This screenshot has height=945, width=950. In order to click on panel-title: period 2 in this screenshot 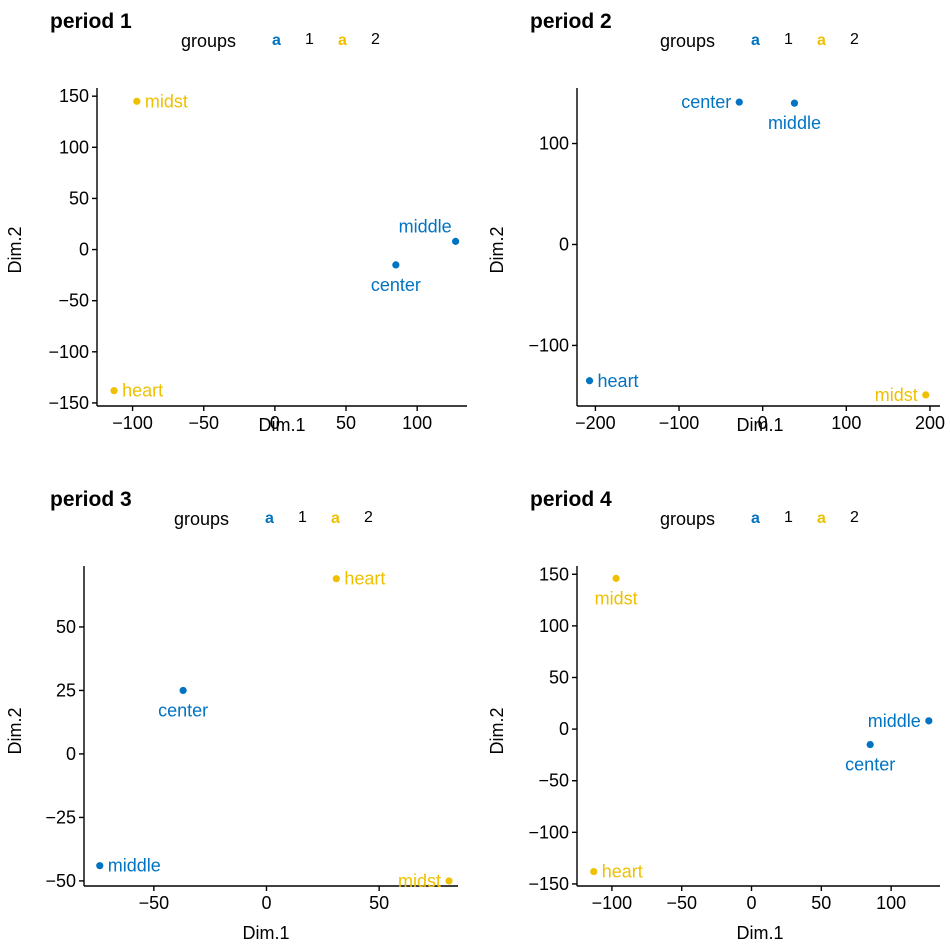, I will do `click(571, 21)`.